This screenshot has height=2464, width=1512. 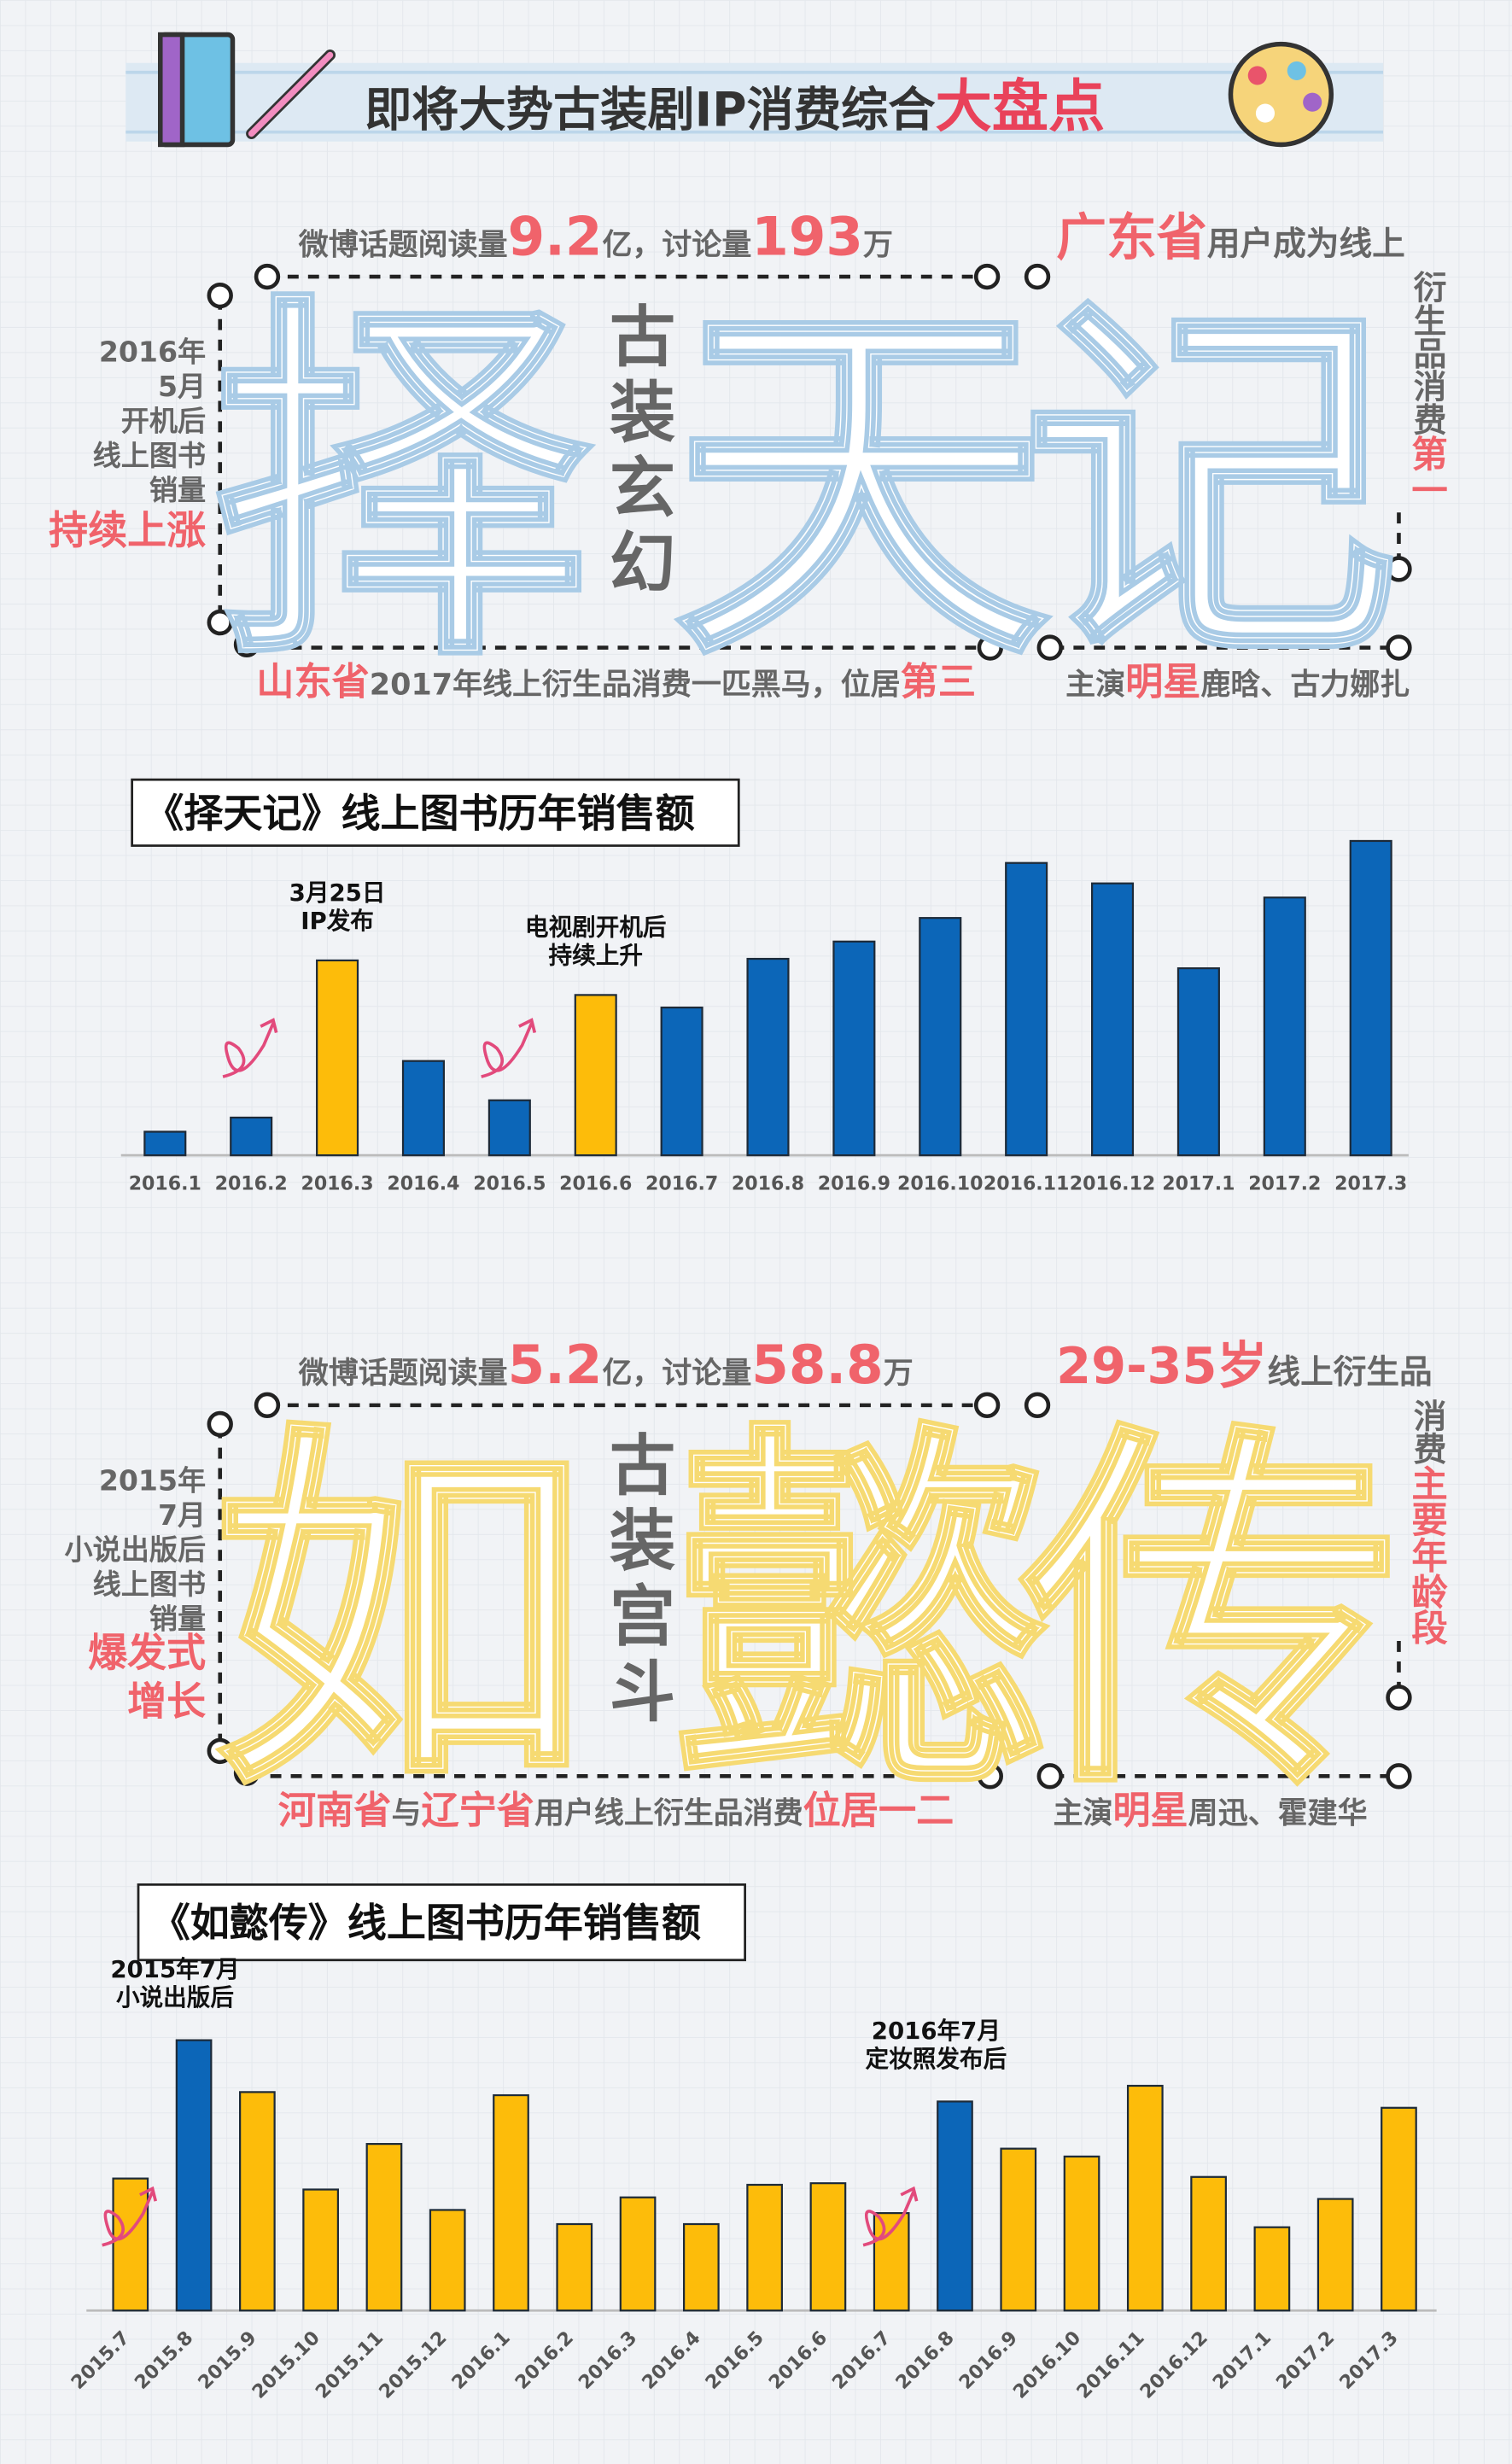 I want to click on caption: 线上衍生品, so click(x=1349, y=1372).